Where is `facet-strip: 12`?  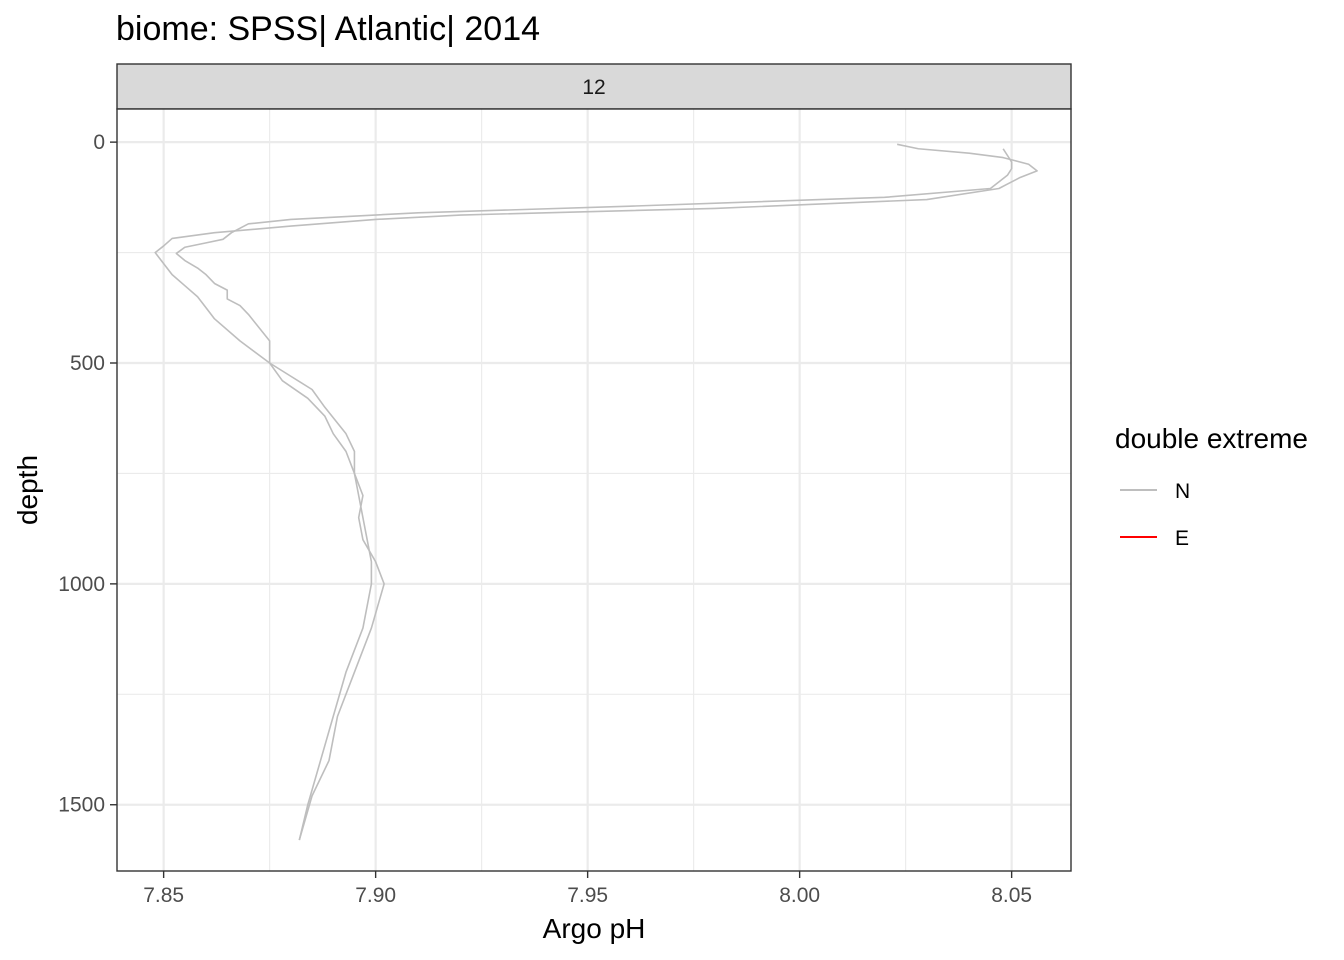 facet-strip: 12 is located at coordinates (594, 86).